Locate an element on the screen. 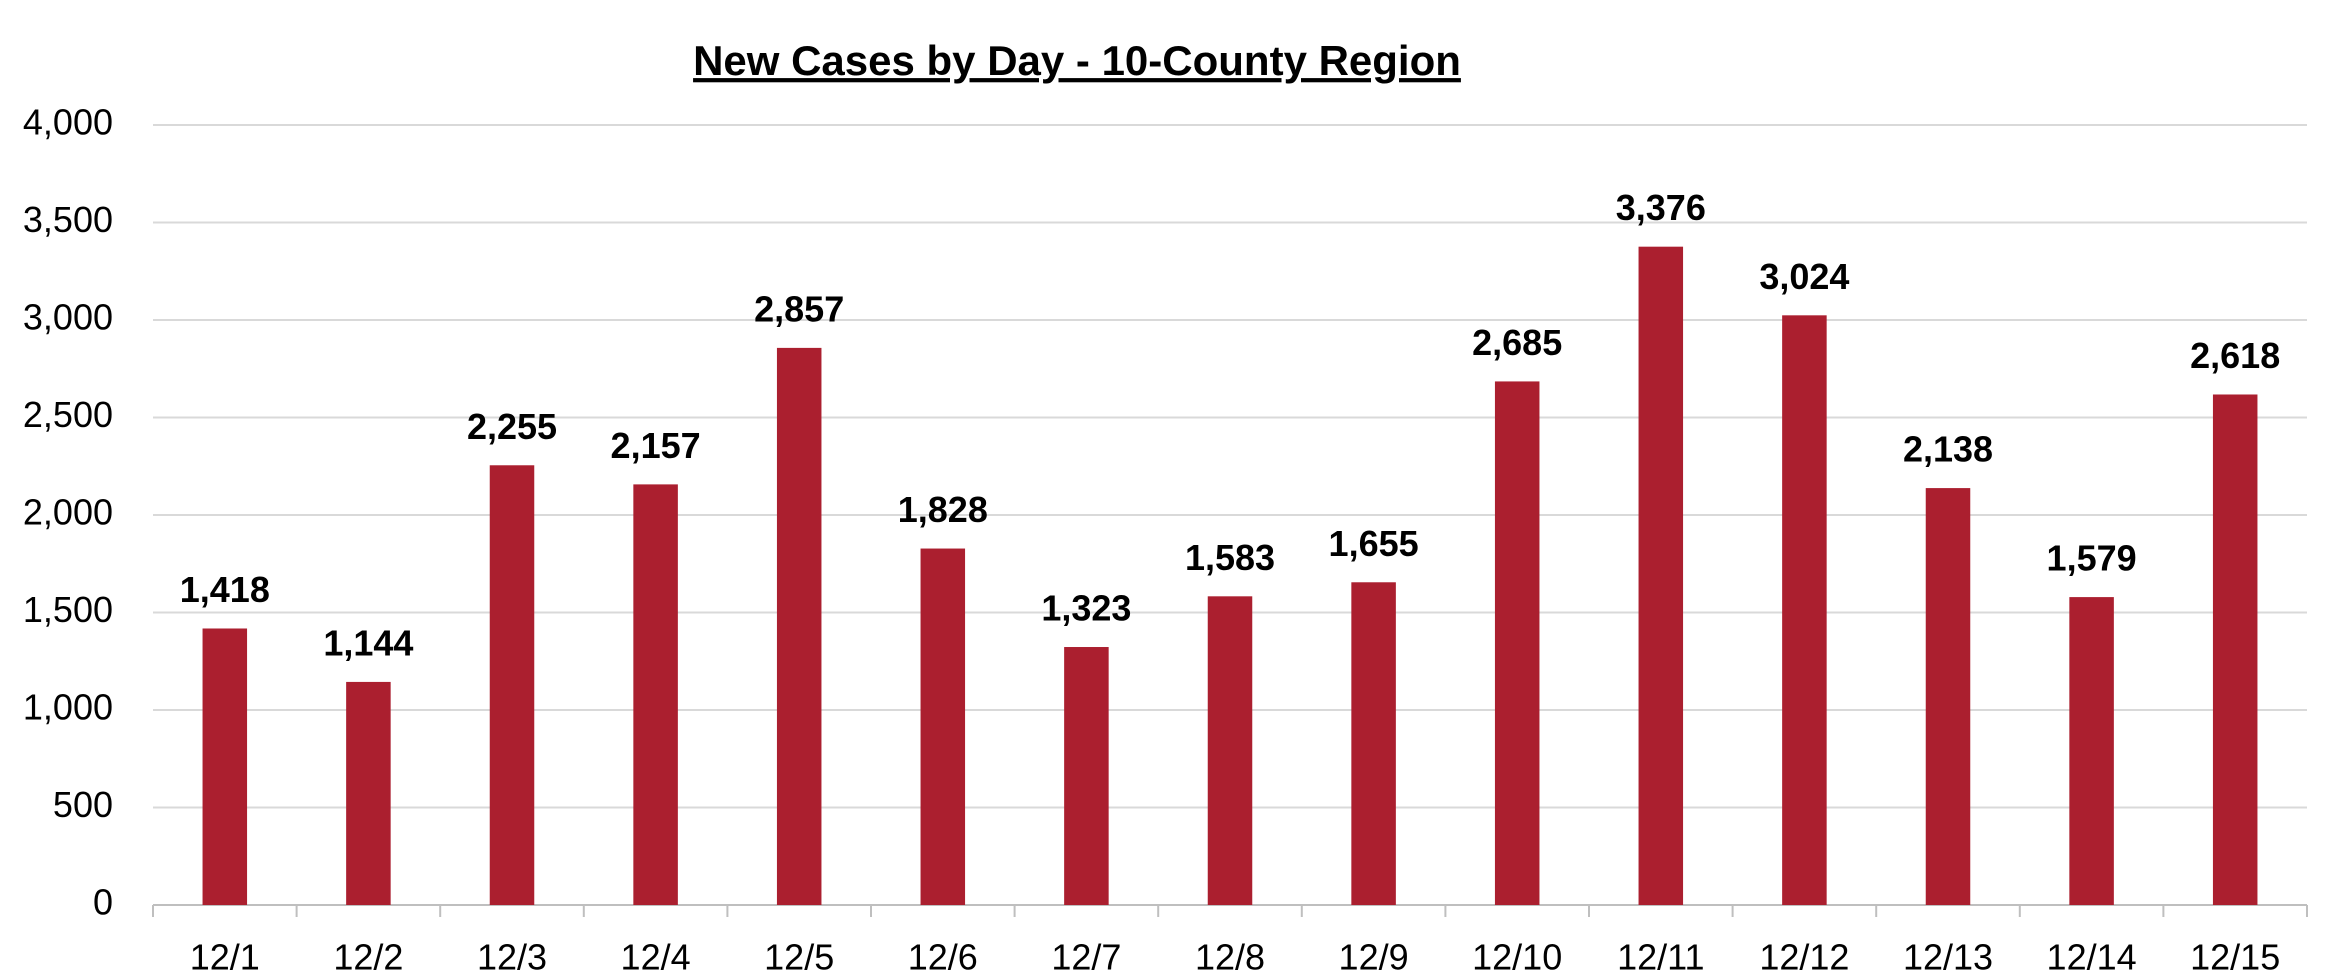 Image resolution: width=2325 pixels, height=980 pixels. x-tick-label: 12/10 is located at coordinates (1517, 957).